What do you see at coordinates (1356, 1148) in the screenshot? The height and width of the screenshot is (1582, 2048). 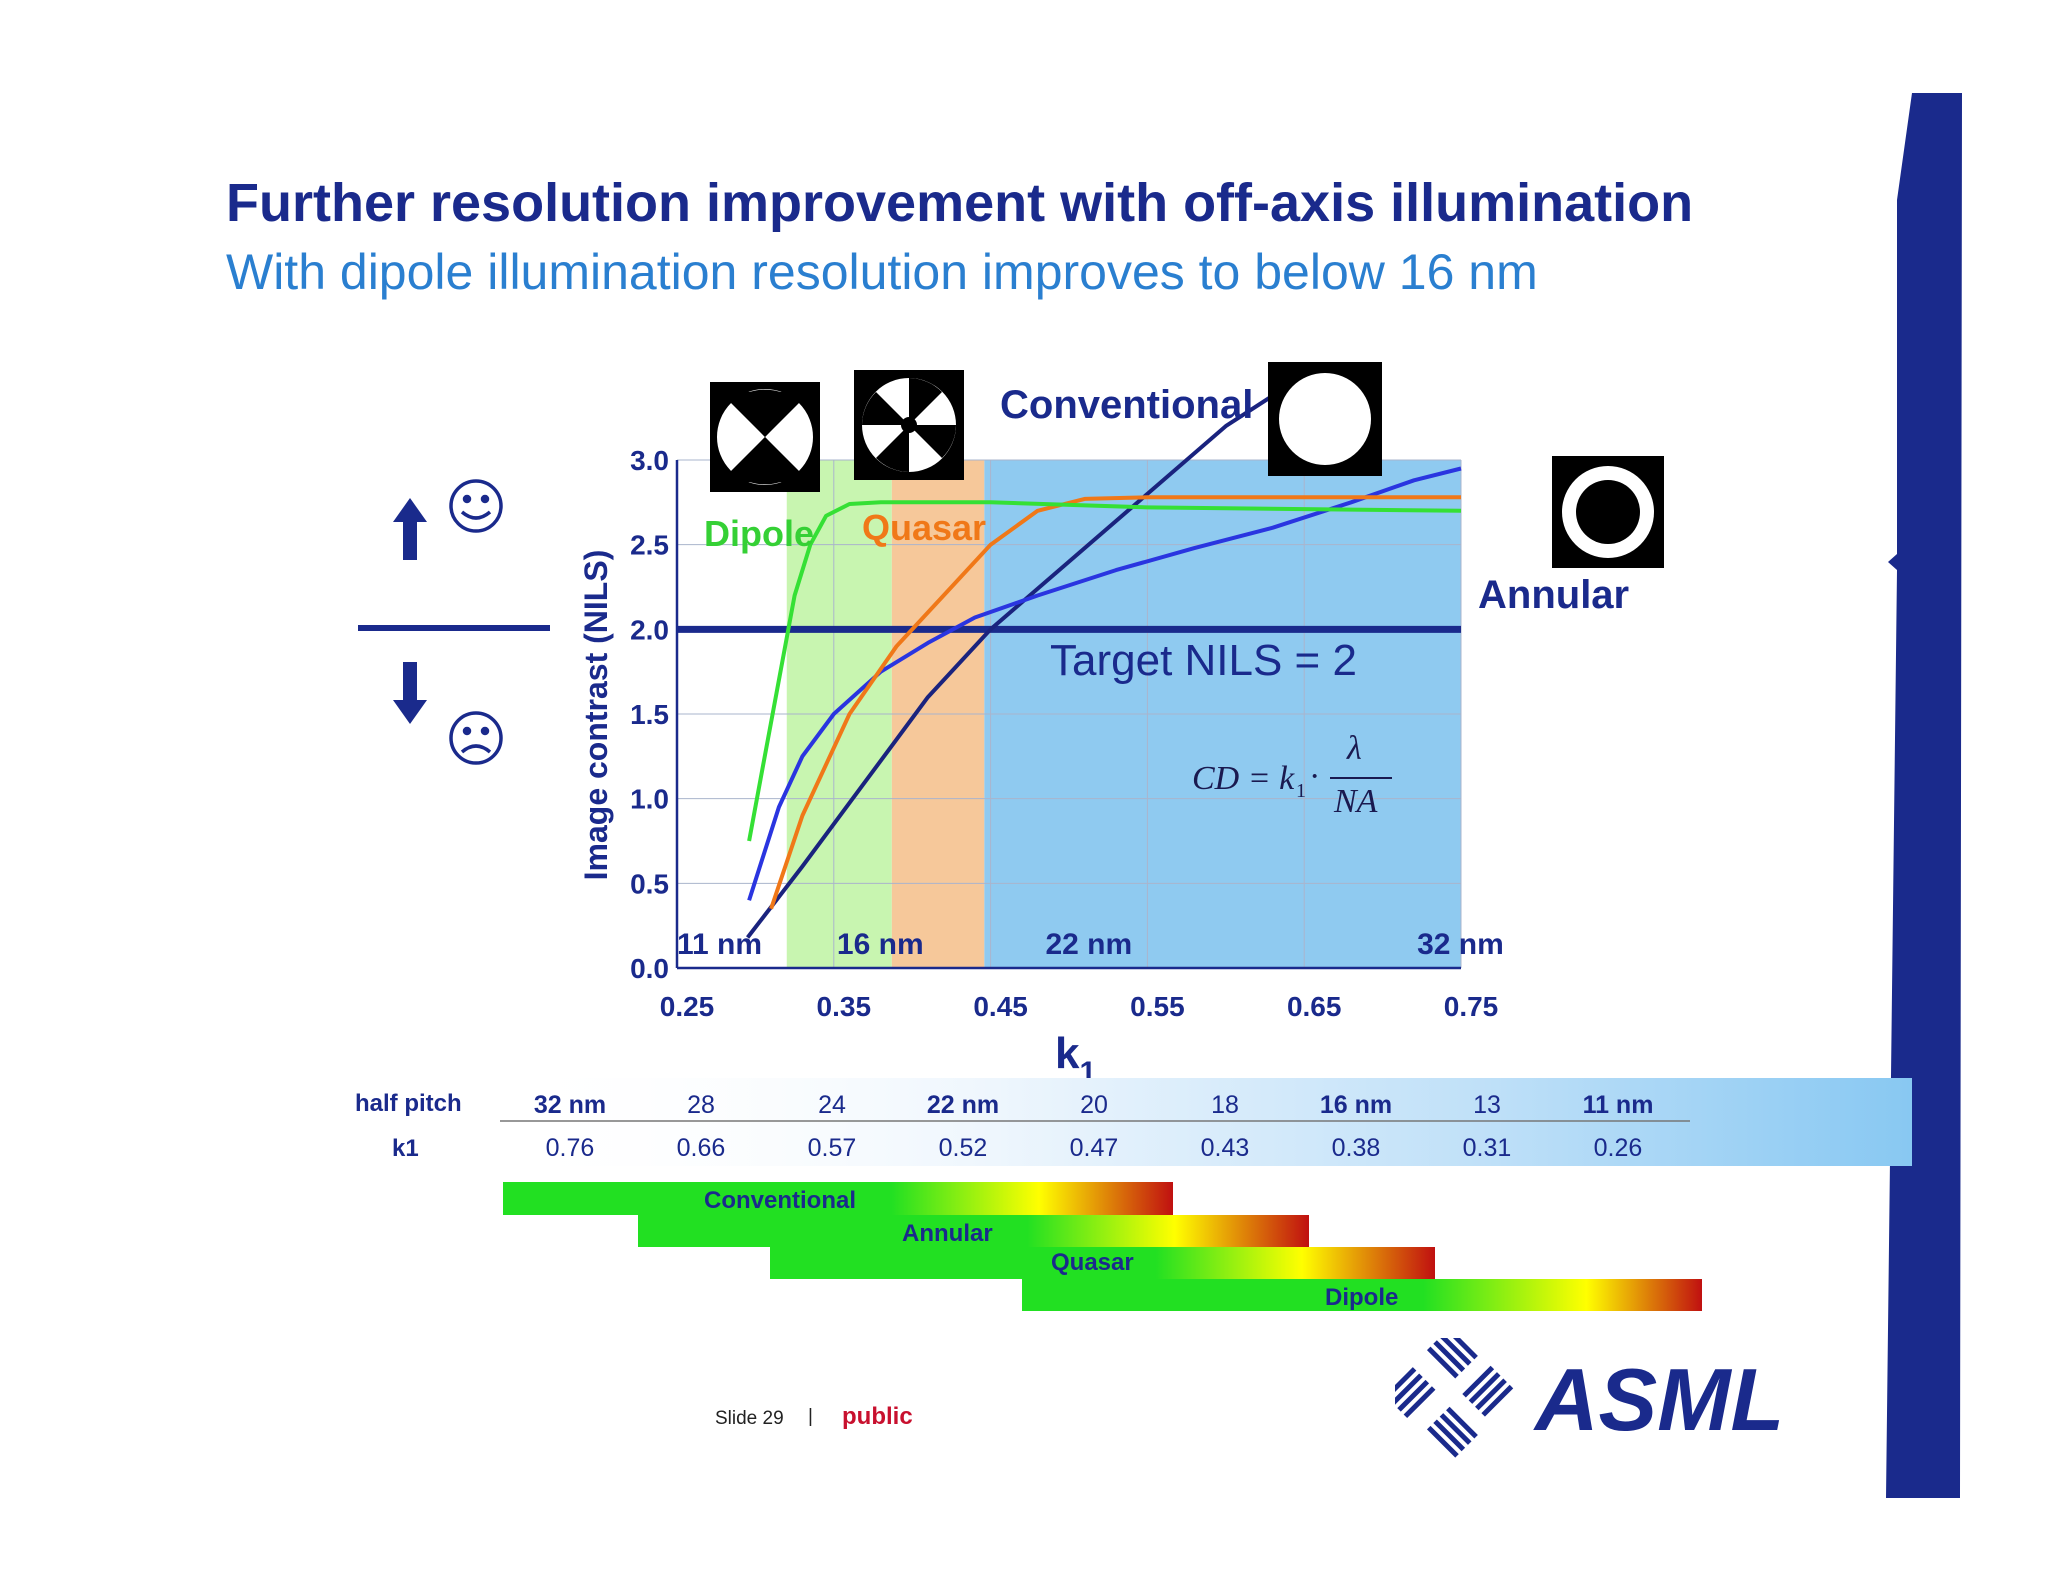 I see `k1-cell: 0.38` at bounding box center [1356, 1148].